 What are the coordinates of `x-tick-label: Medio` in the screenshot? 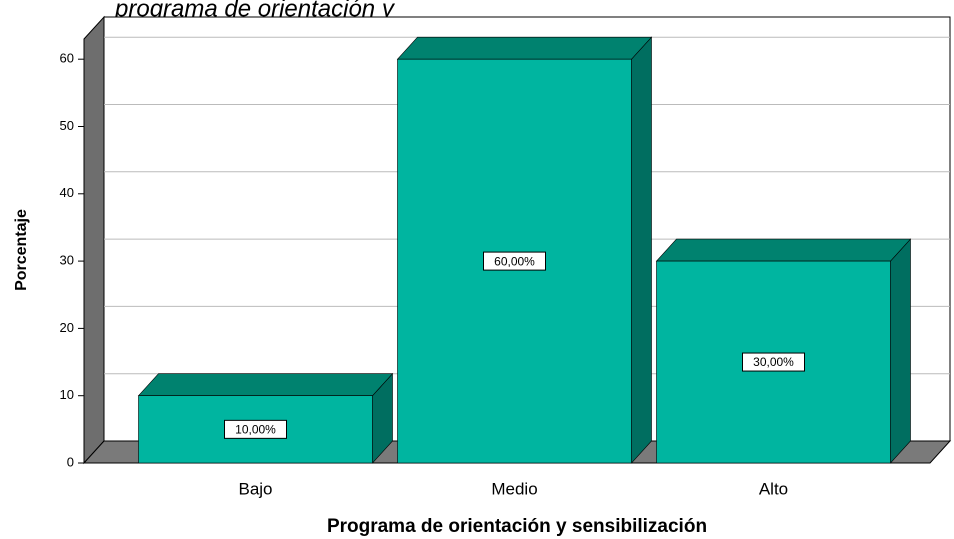 It's located at (514, 488).